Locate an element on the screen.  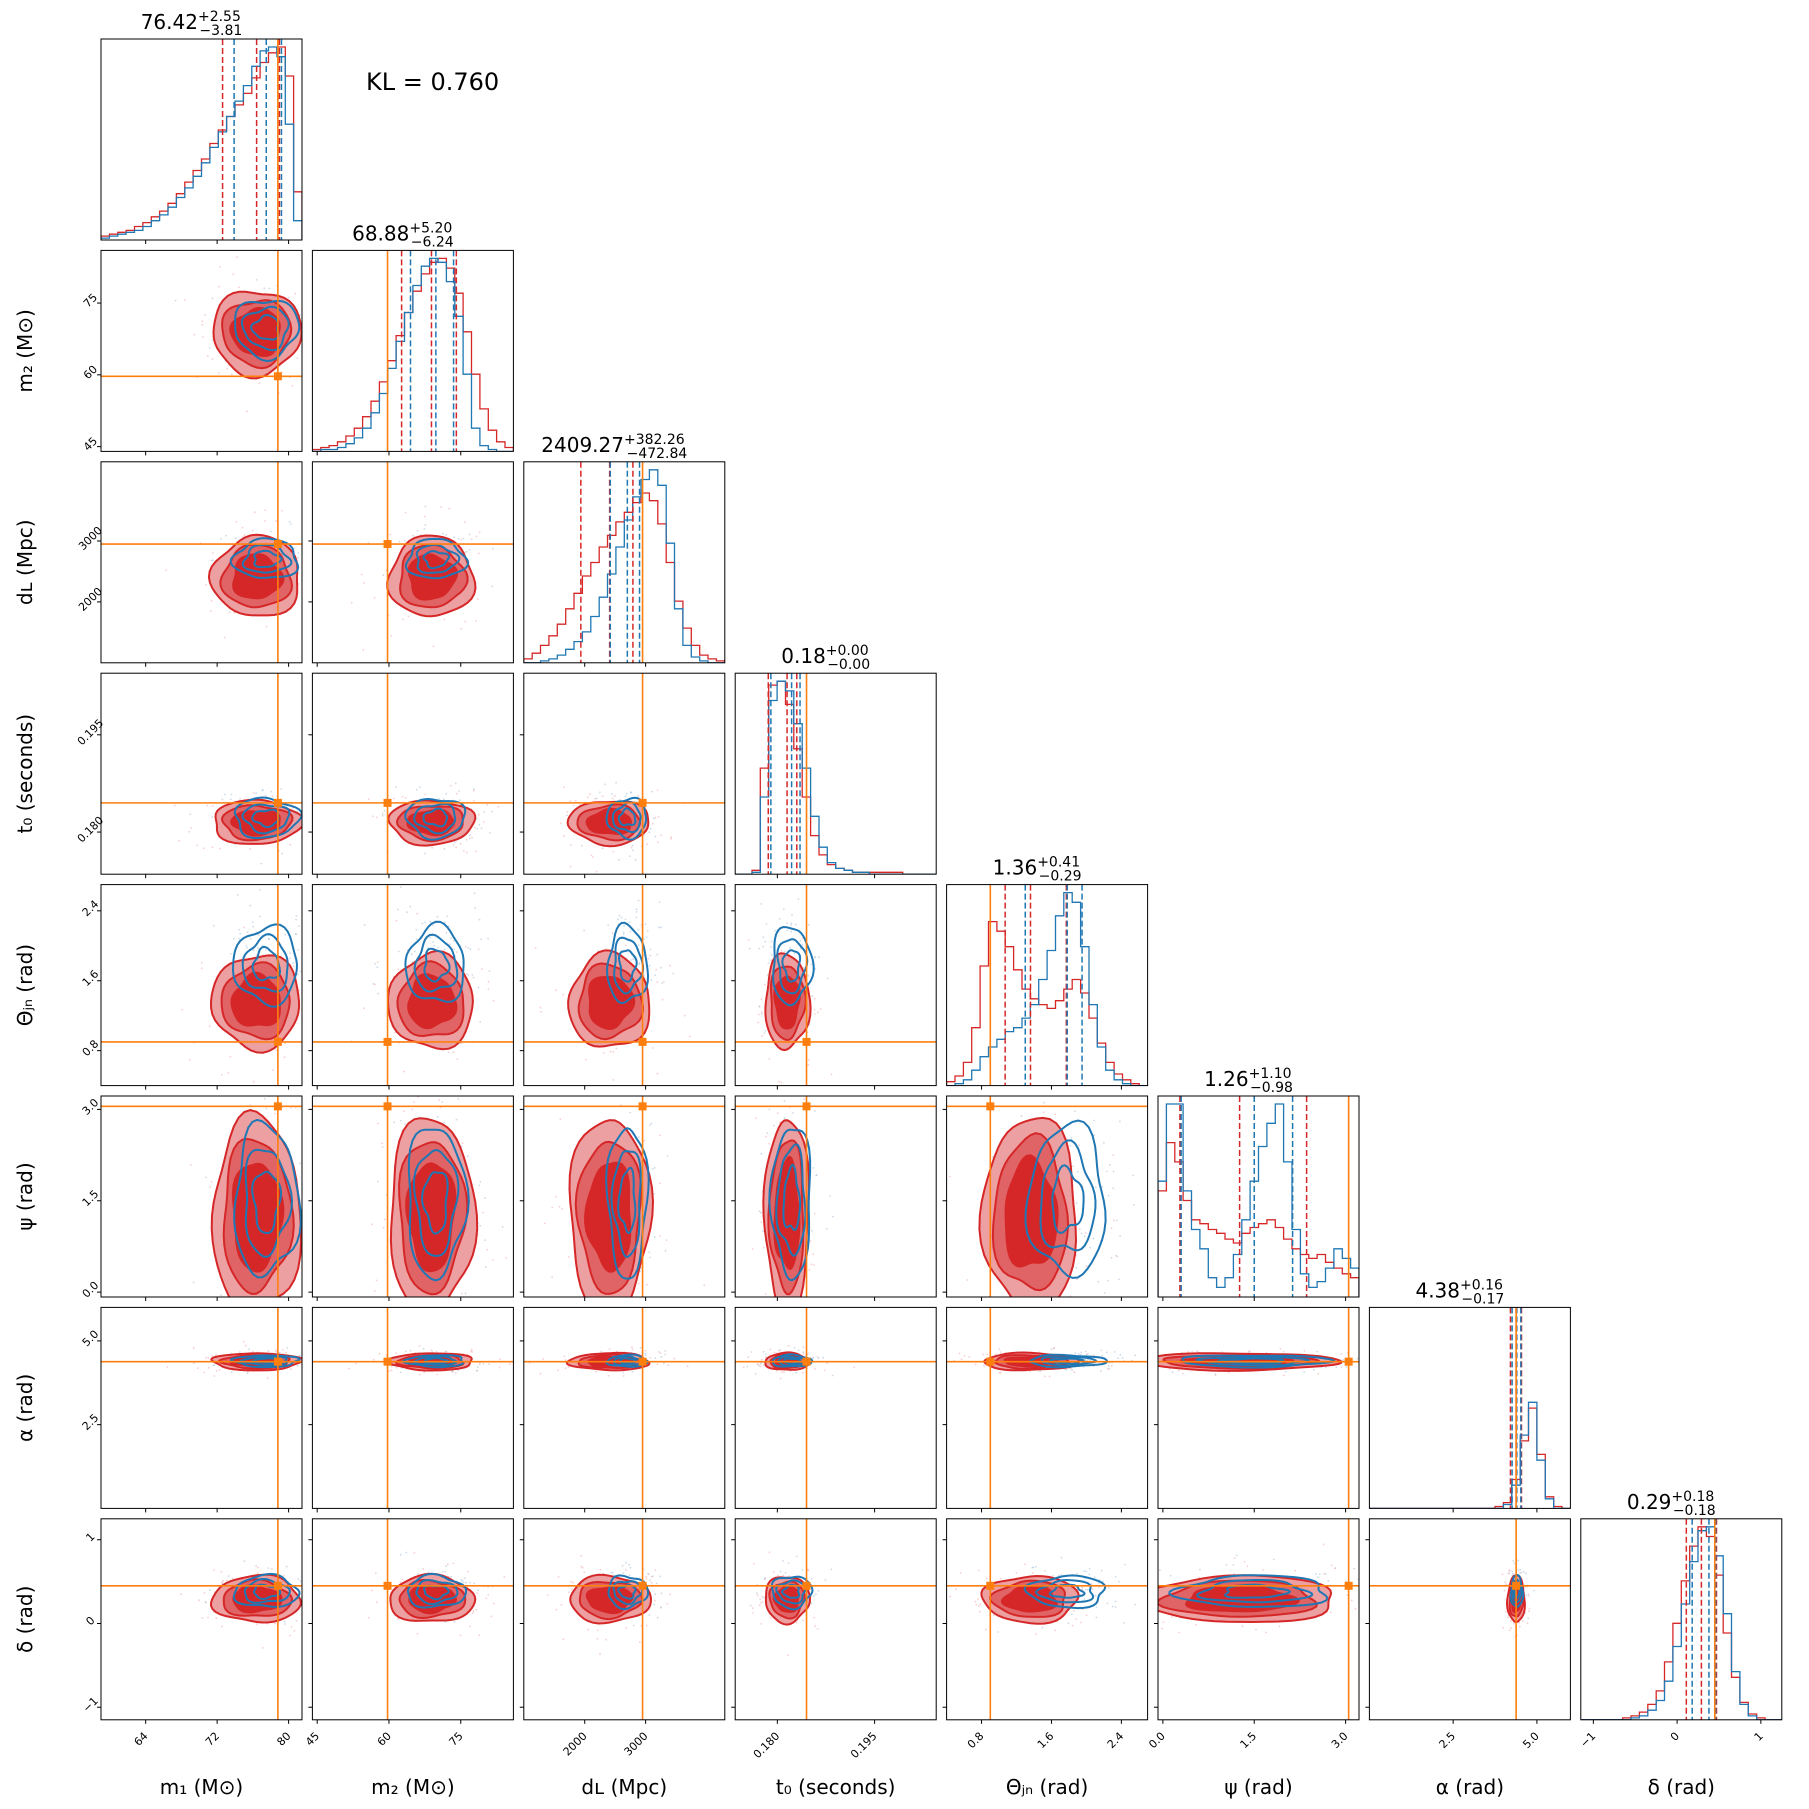
blue-contour-outer is located at coordinates (1065, 1199).